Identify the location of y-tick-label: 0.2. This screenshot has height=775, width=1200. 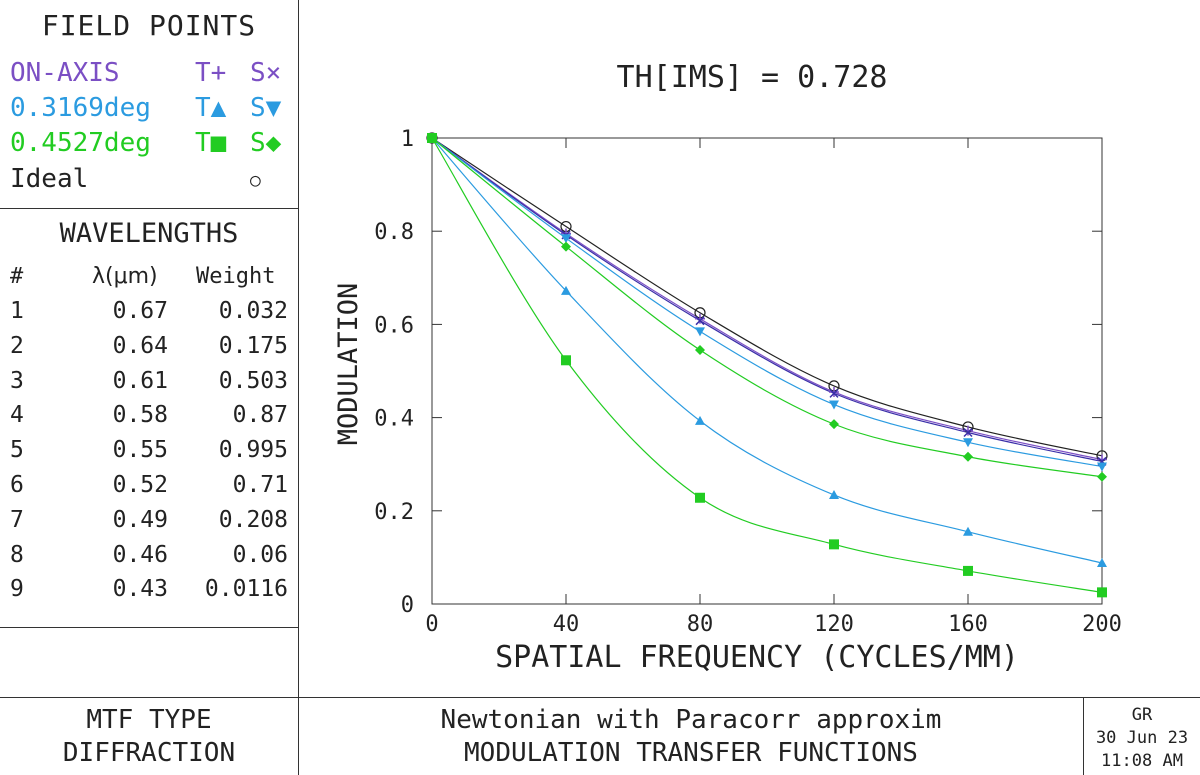
(394, 512).